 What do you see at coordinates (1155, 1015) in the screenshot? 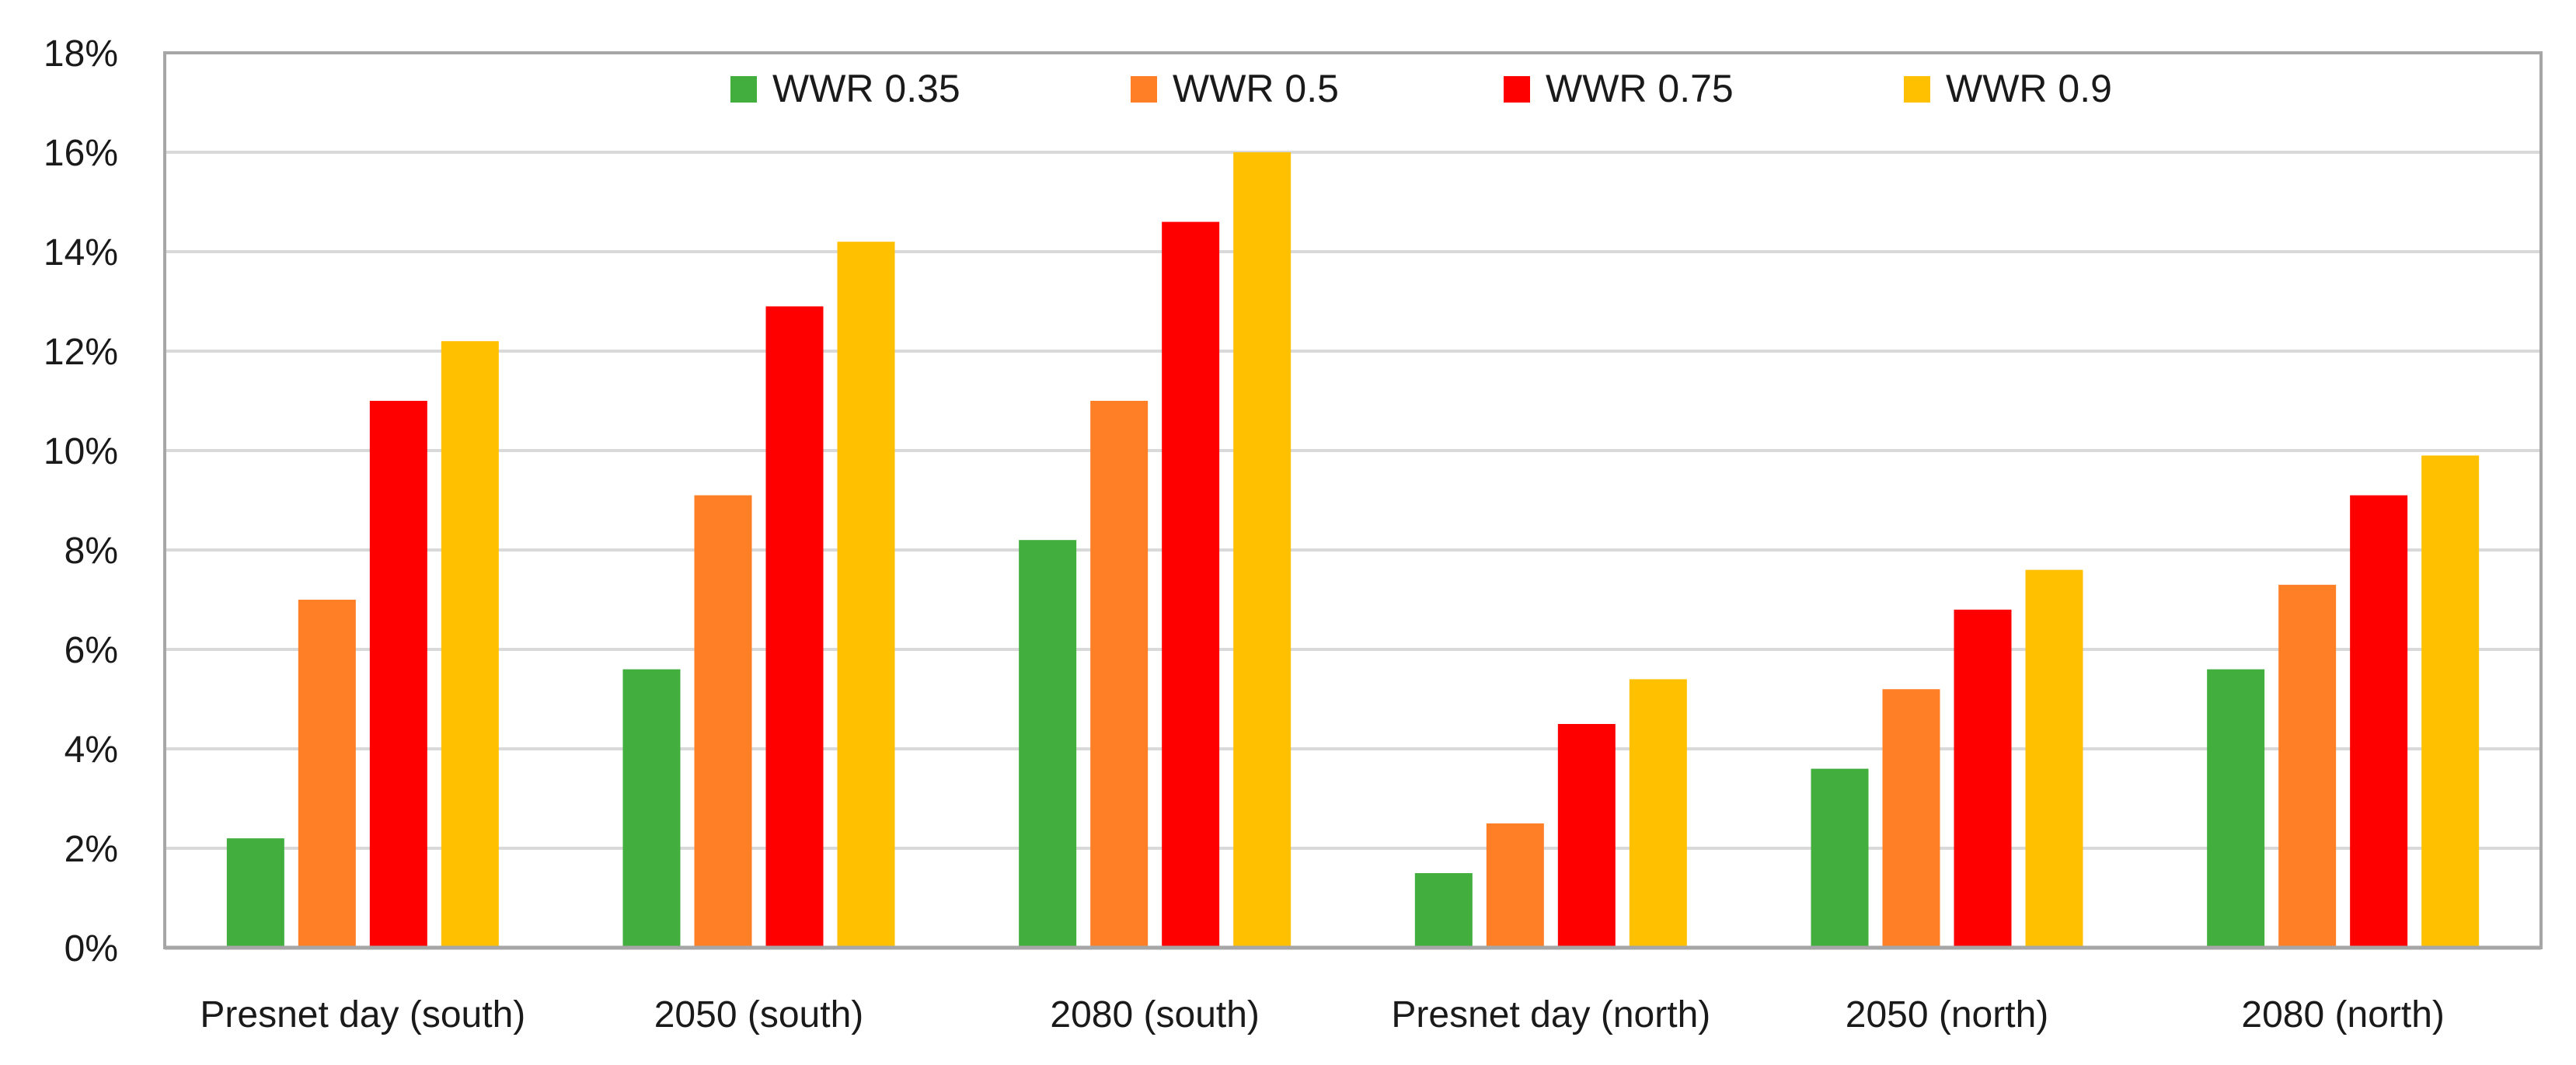
I see `x-tick-label: 2080 (south)` at bounding box center [1155, 1015].